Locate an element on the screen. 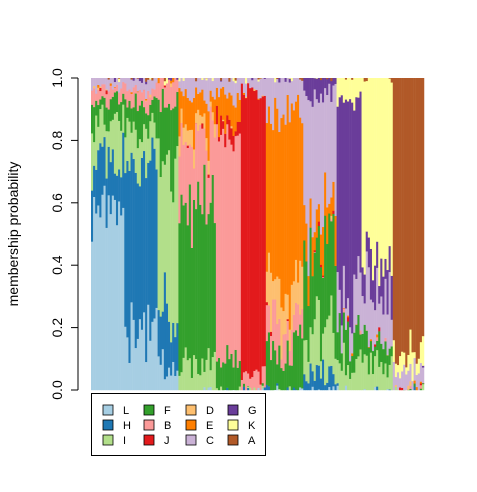 The height and width of the screenshot is (492, 477). legend-label-G: G is located at coordinates (252, 411).